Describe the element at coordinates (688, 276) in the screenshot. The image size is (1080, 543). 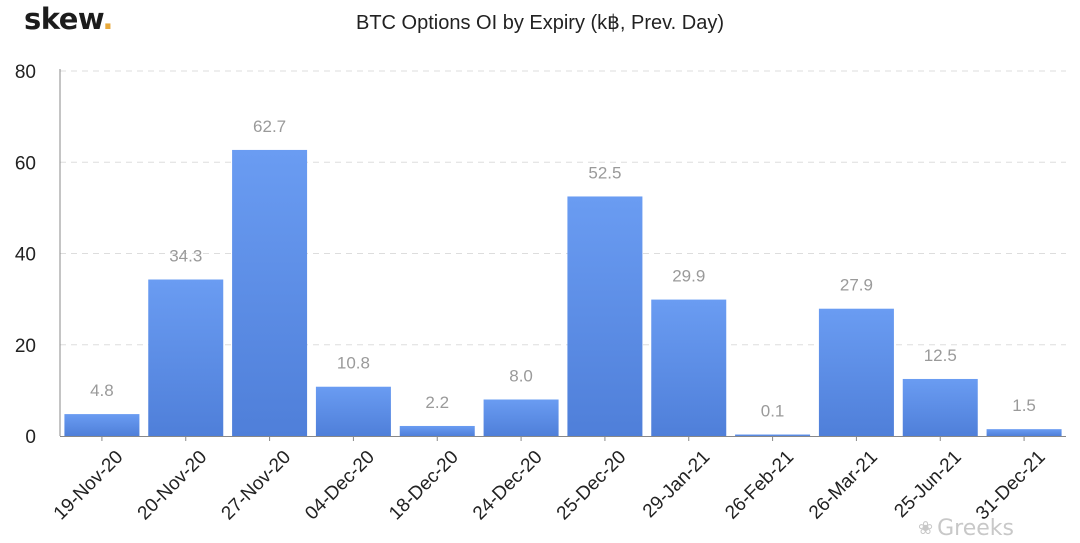
I see `value-label: 29.9` at that location.